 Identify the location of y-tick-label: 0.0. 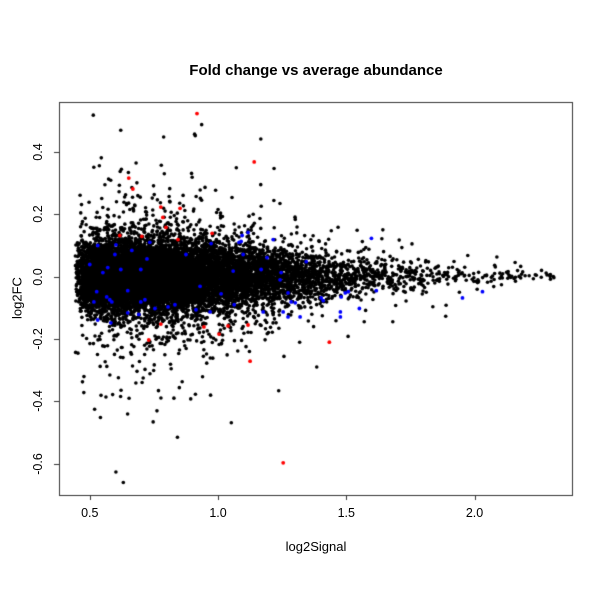
(38, 276).